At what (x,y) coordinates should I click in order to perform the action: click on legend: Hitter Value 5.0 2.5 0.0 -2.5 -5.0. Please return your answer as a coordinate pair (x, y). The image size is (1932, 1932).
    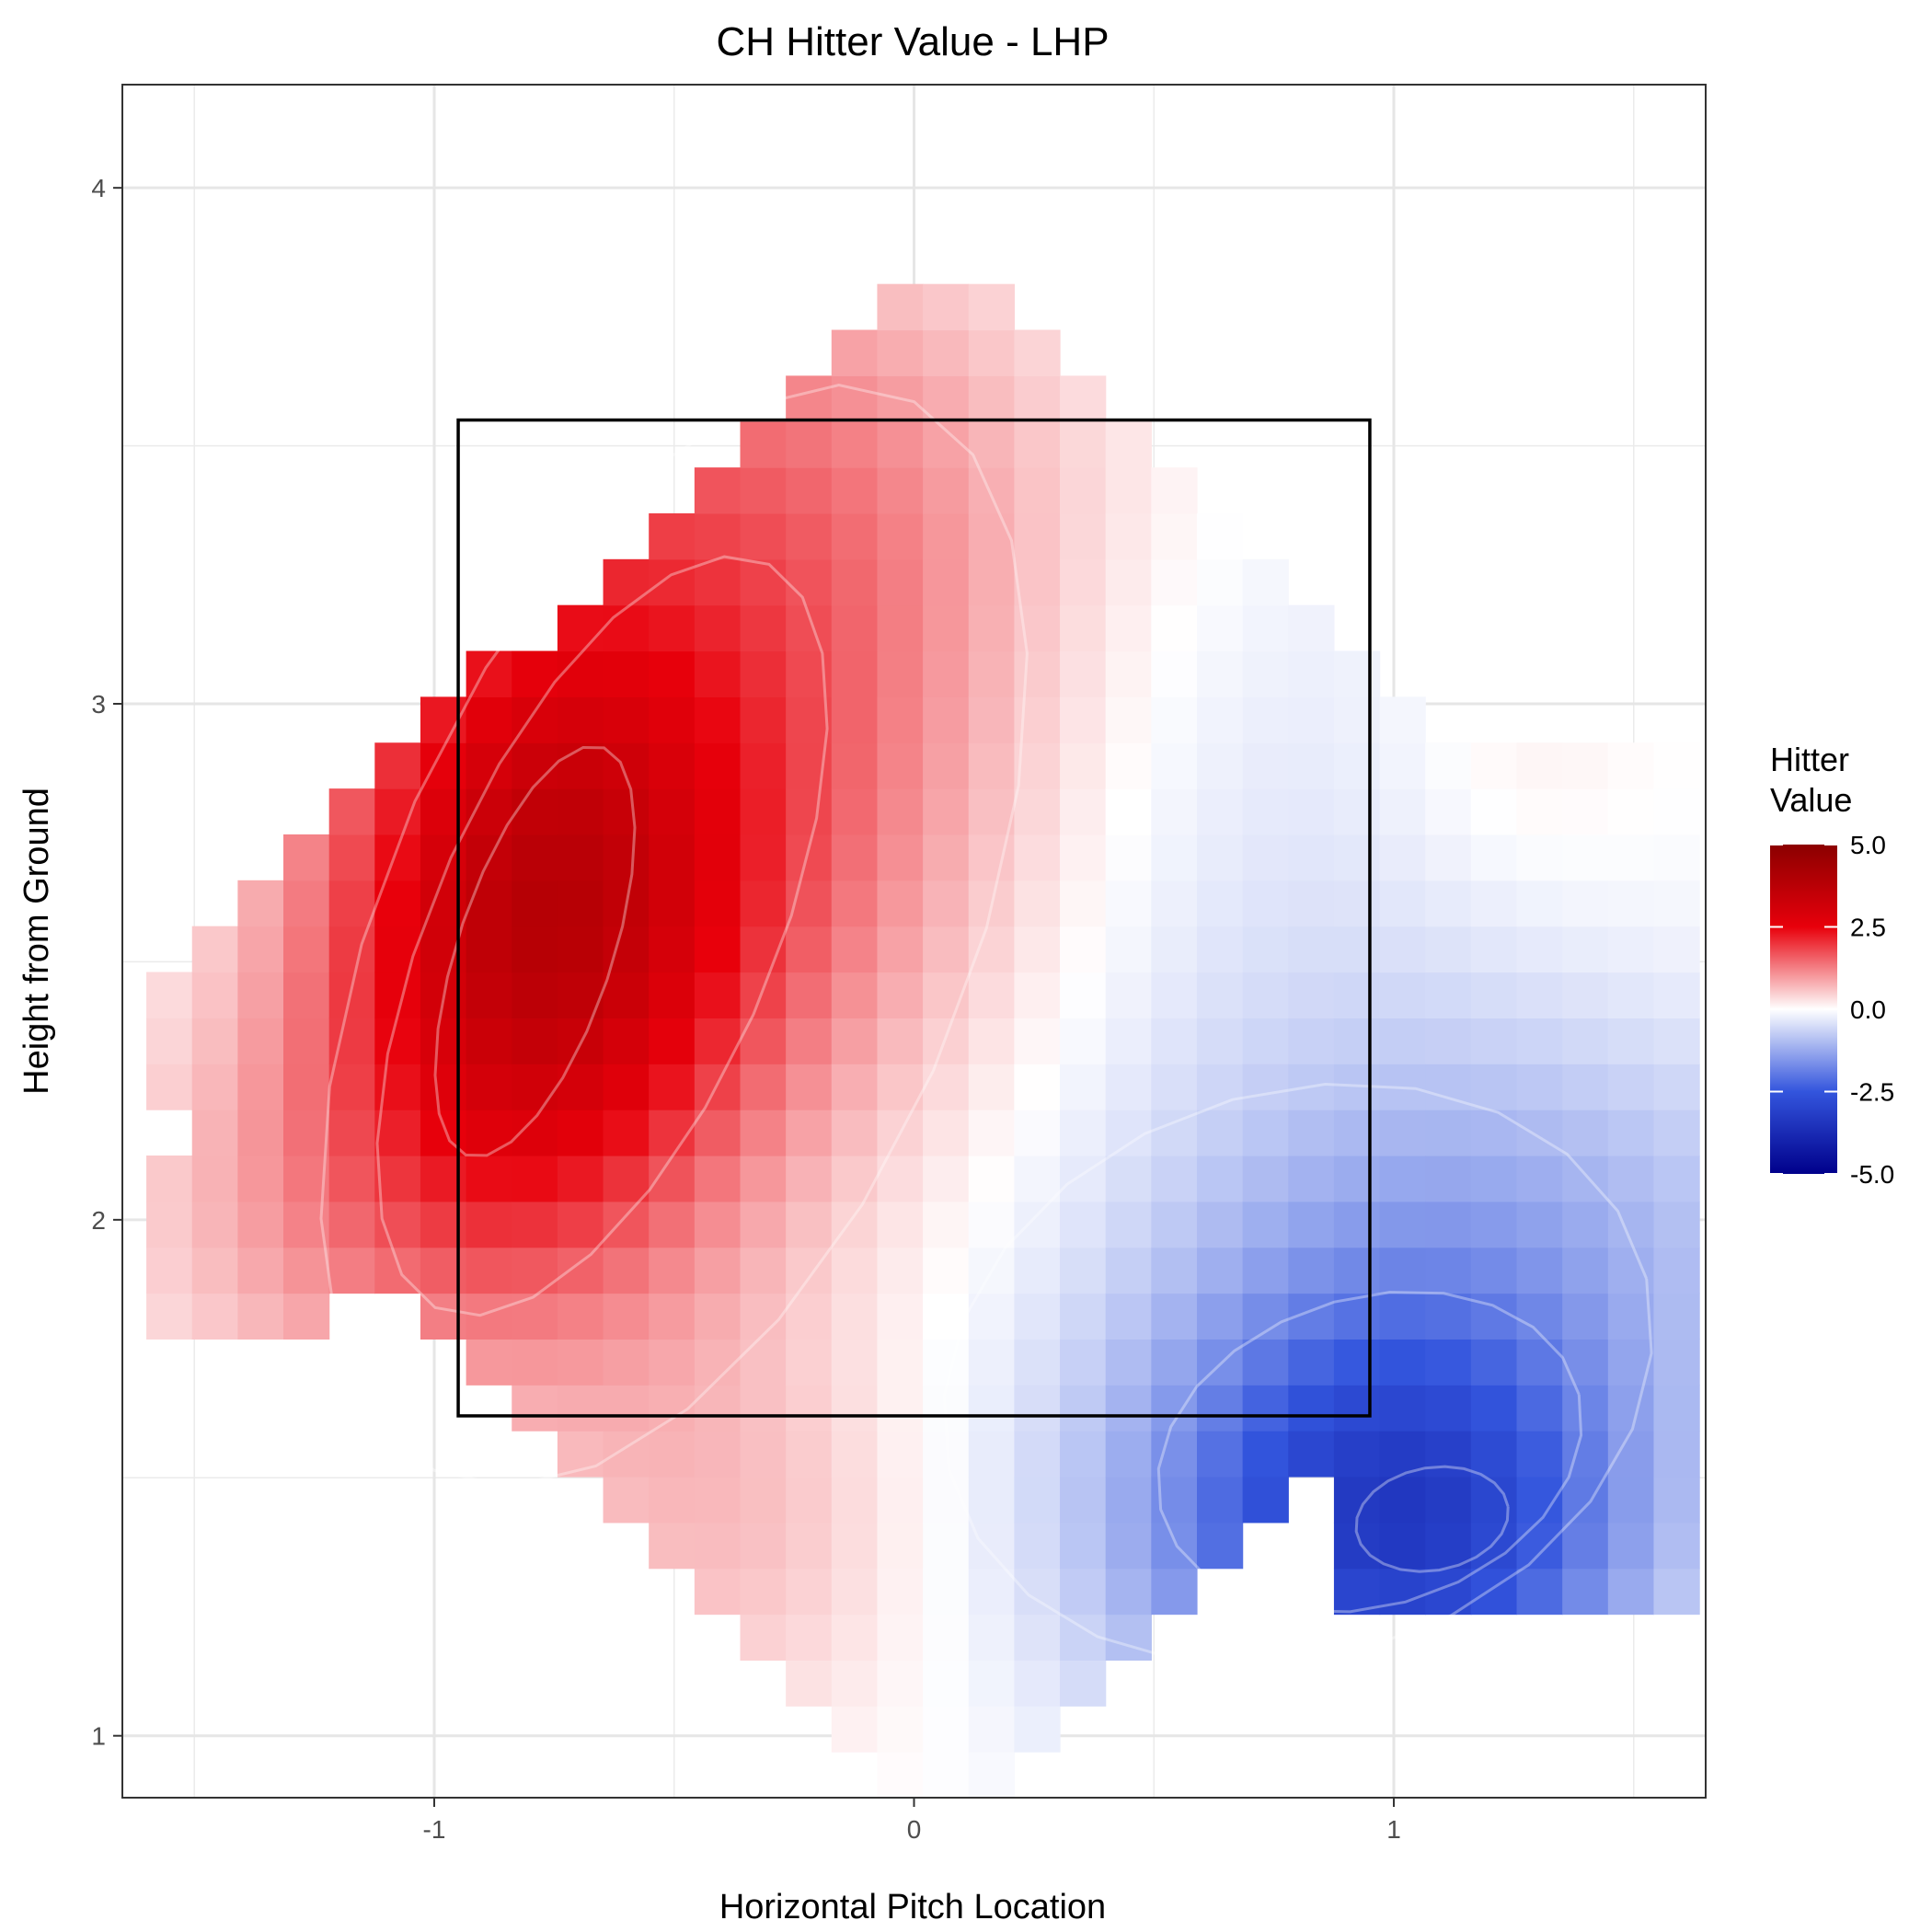
    Looking at the image, I should click on (1832, 965).